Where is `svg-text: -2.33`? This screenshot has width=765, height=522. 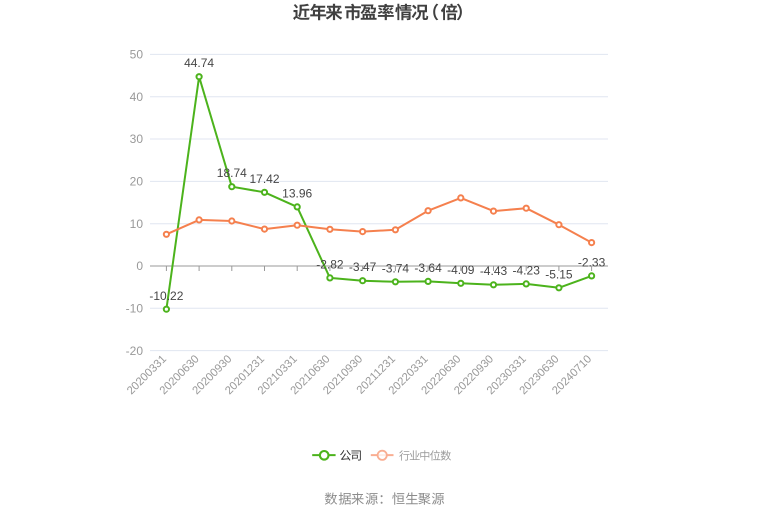 svg-text: -2.33 is located at coordinates (592, 262).